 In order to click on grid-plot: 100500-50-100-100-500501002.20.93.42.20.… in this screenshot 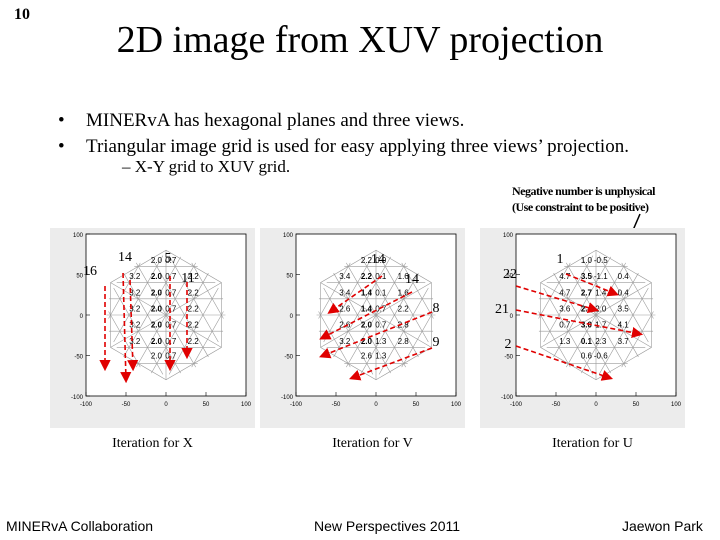, I will do `click(362, 328)`.